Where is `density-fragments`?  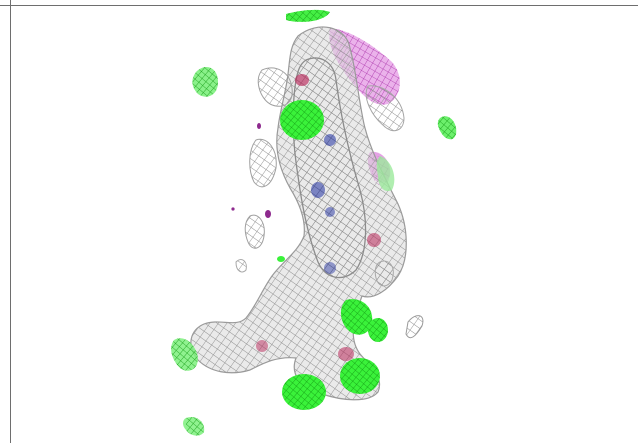
density-fragments is located at coordinates (329, 299).